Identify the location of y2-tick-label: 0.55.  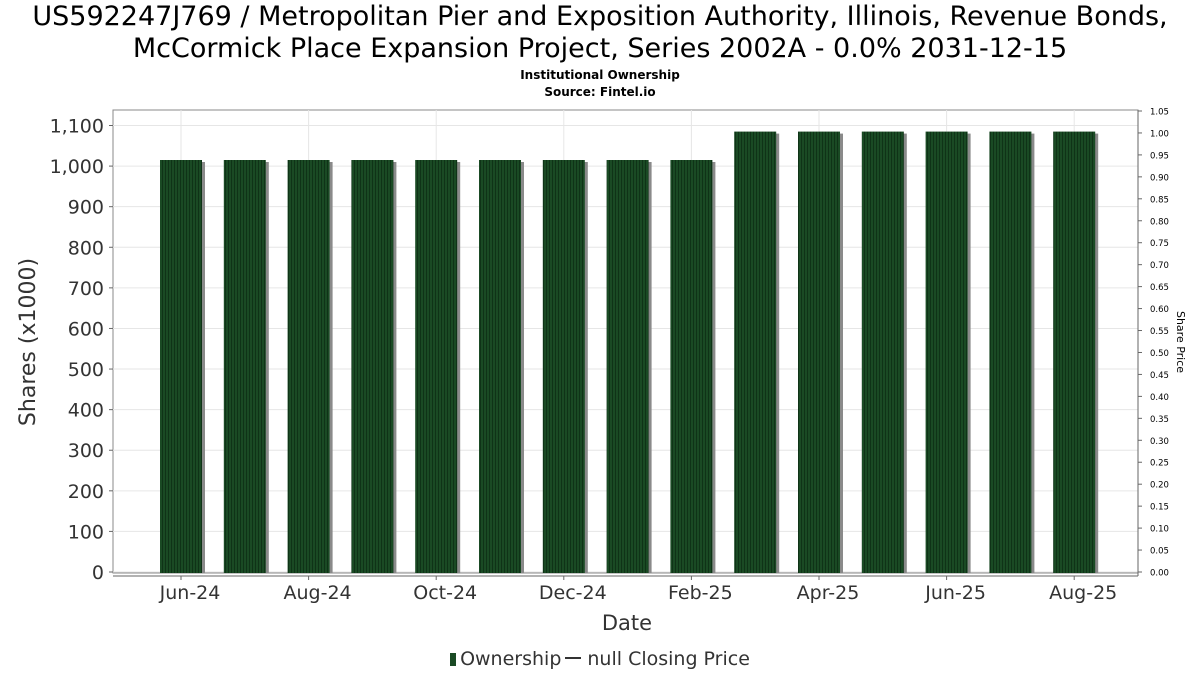
(1159, 332).